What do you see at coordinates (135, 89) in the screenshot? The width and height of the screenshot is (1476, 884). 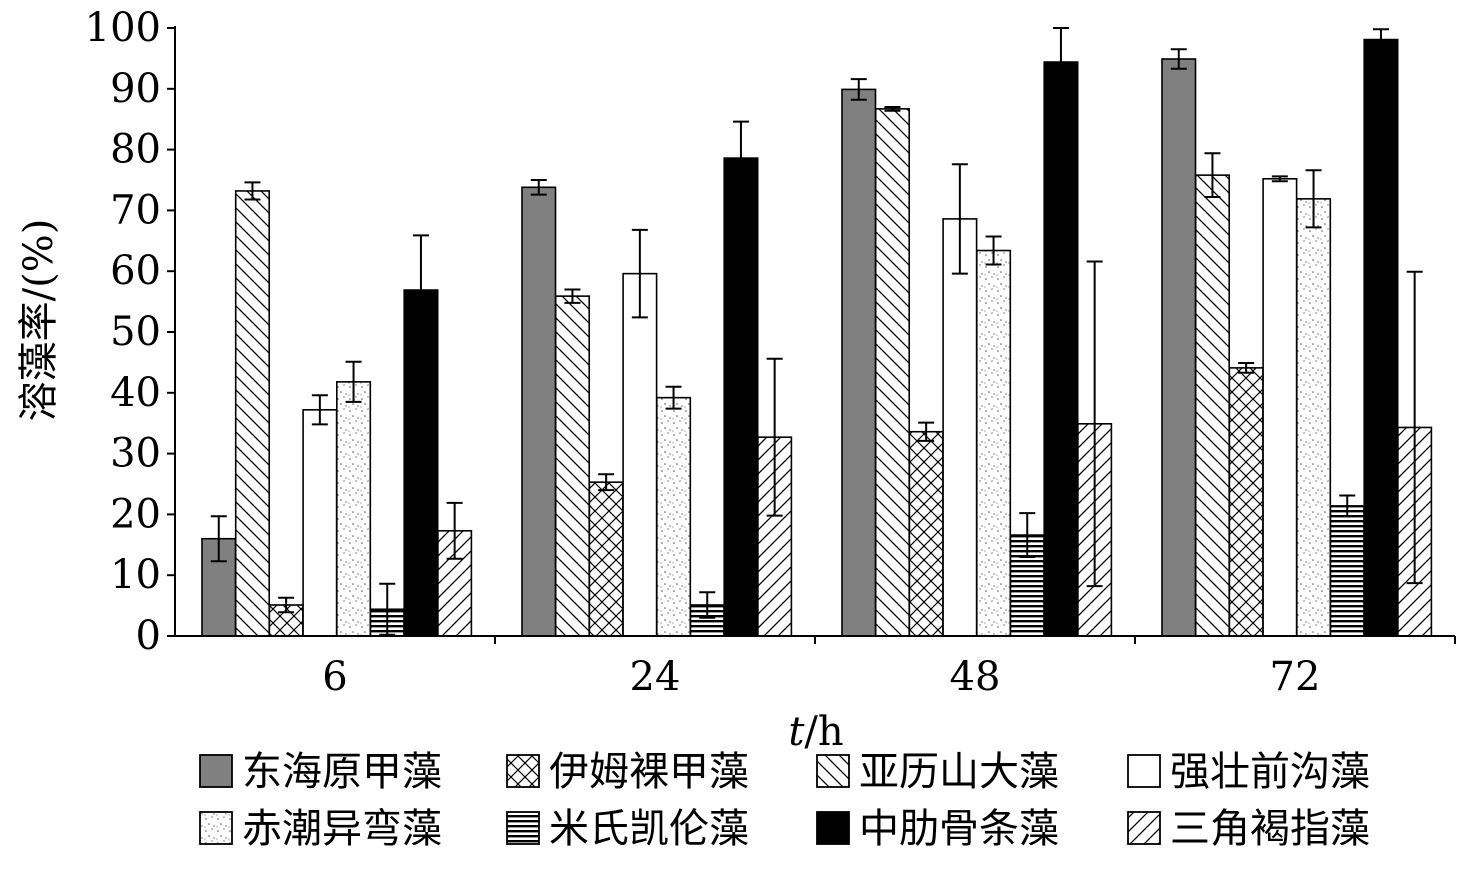 I see `y-tick-label: 90` at bounding box center [135, 89].